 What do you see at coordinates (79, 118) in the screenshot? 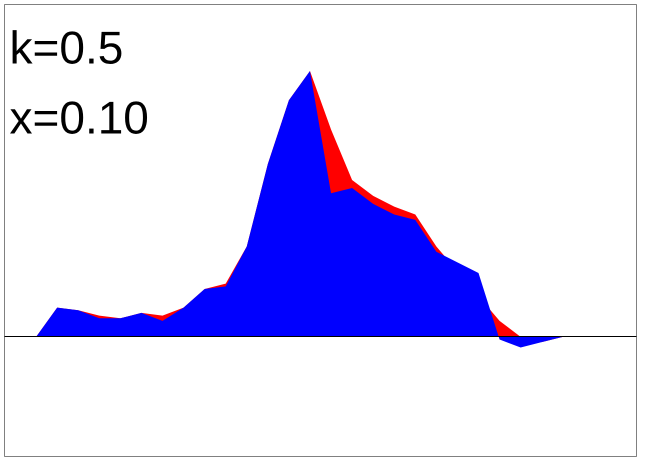
I see `annotation: x=0.10` at bounding box center [79, 118].